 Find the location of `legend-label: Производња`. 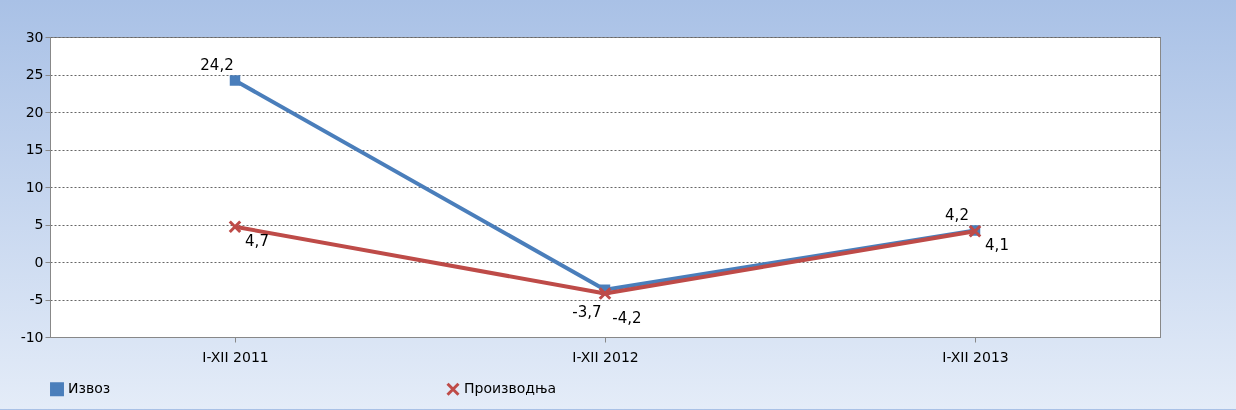

legend-label: Производња is located at coordinates (510, 388).